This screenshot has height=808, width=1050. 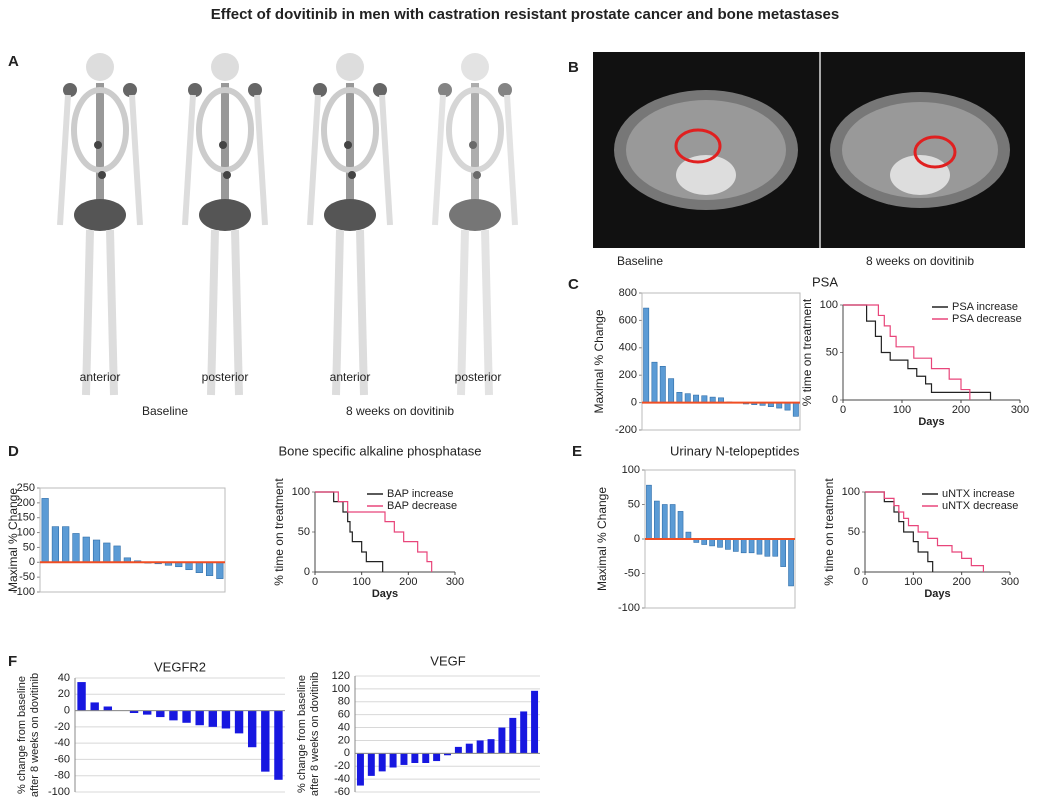 What do you see at coordinates (573, 284) in the screenshot?
I see `panel-label: C` at bounding box center [573, 284].